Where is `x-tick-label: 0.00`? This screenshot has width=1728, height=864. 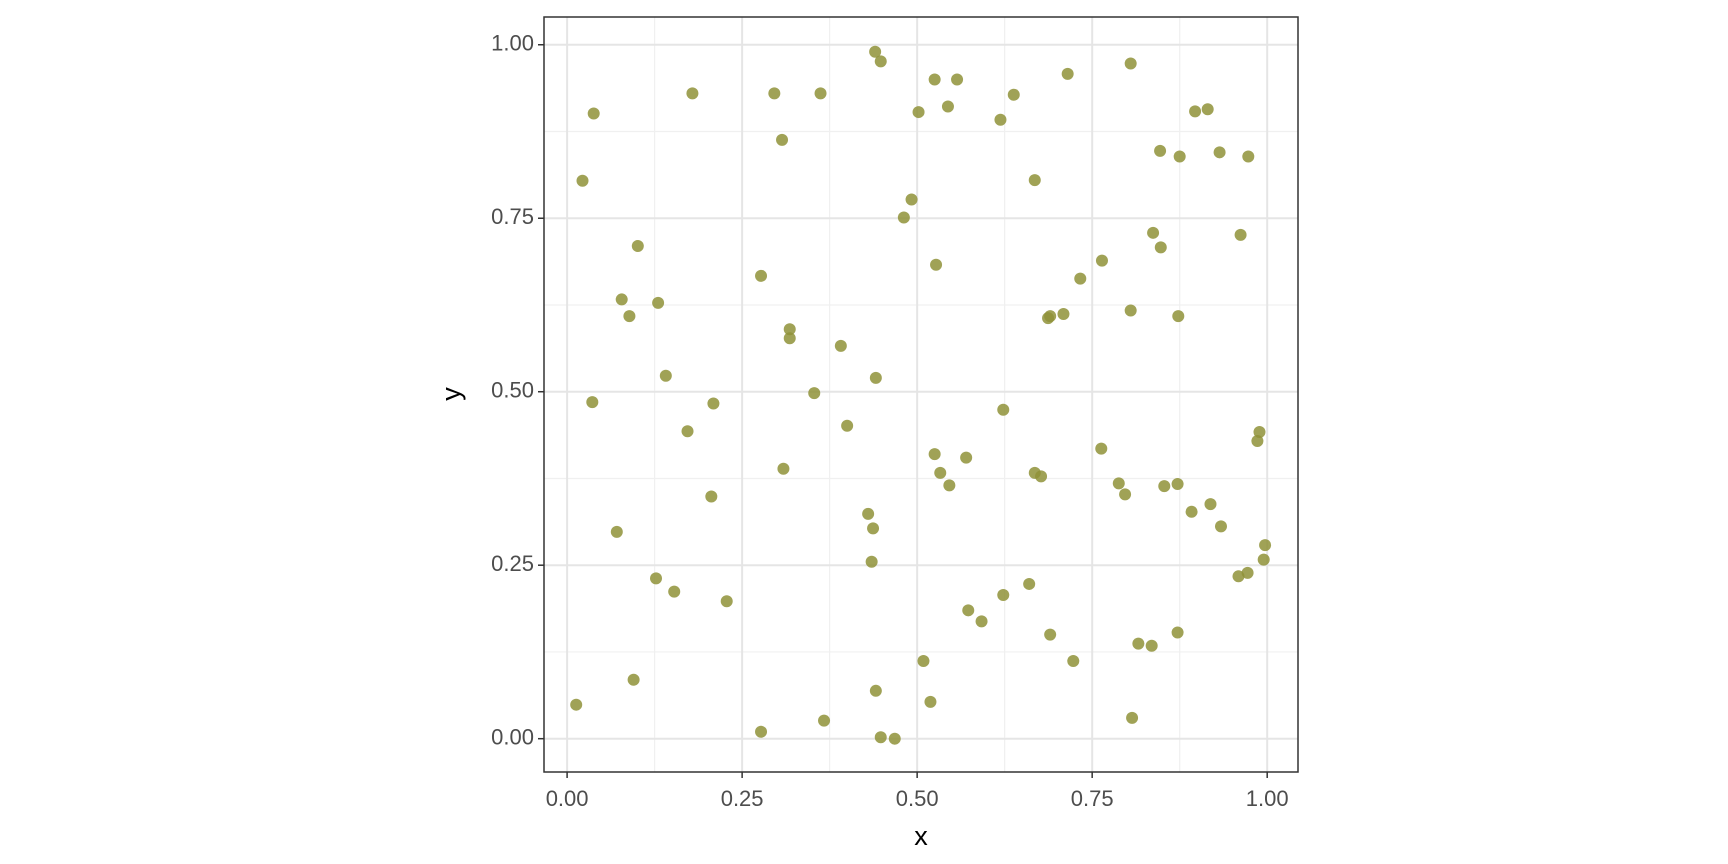
x-tick-label: 0.00 is located at coordinates (567, 798).